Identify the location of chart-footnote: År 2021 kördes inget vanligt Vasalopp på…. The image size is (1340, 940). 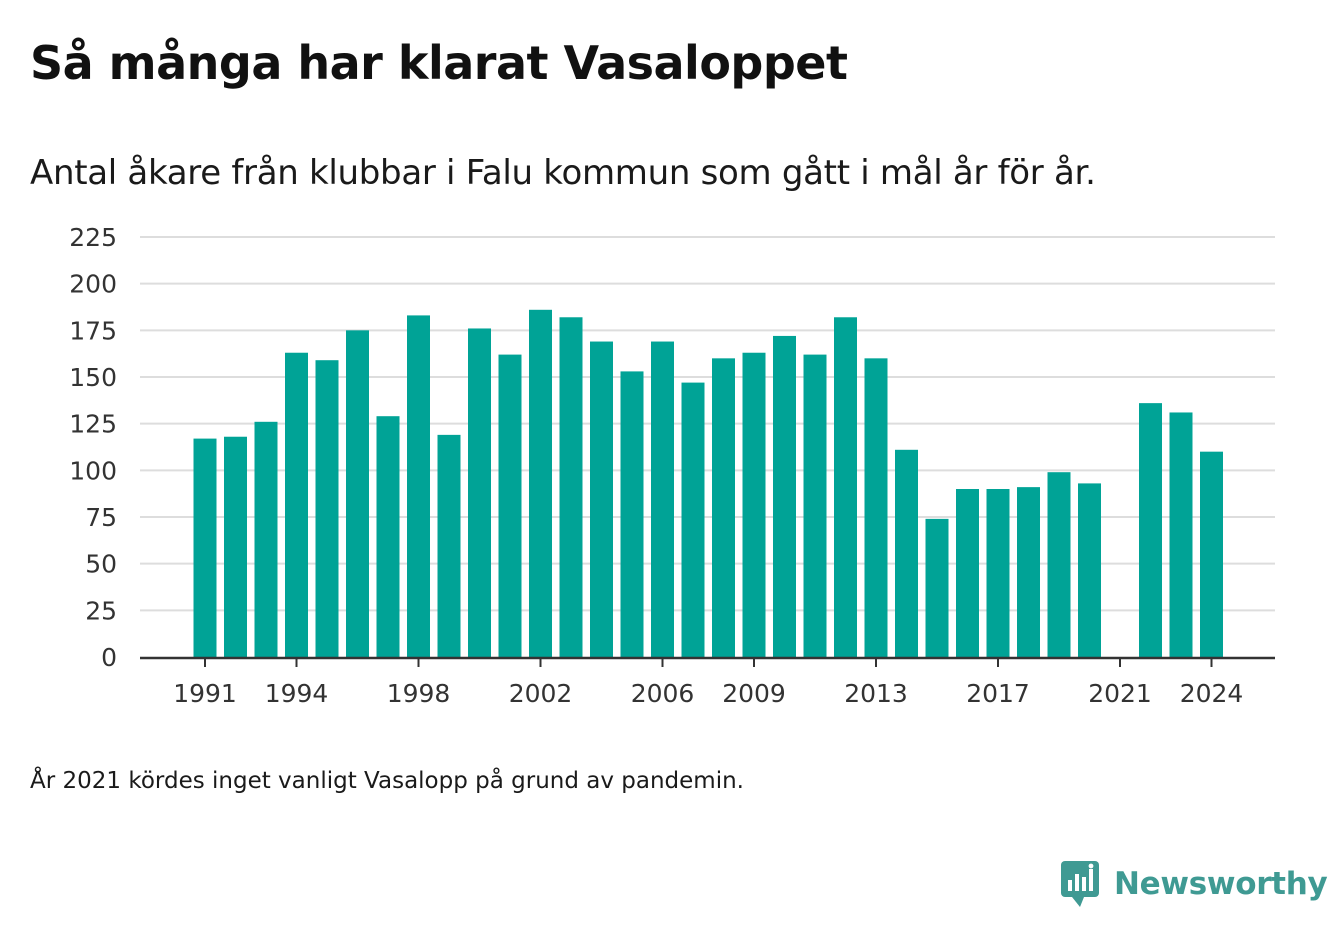
(387, 781).